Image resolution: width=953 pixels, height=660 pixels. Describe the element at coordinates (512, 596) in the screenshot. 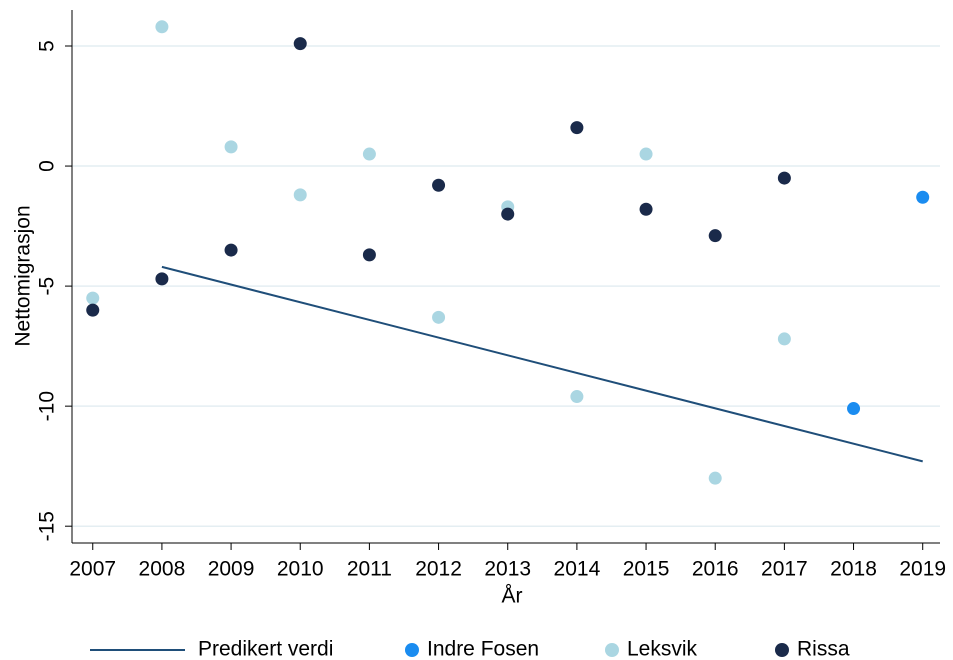

I see `x-axis-label: År` at that location.